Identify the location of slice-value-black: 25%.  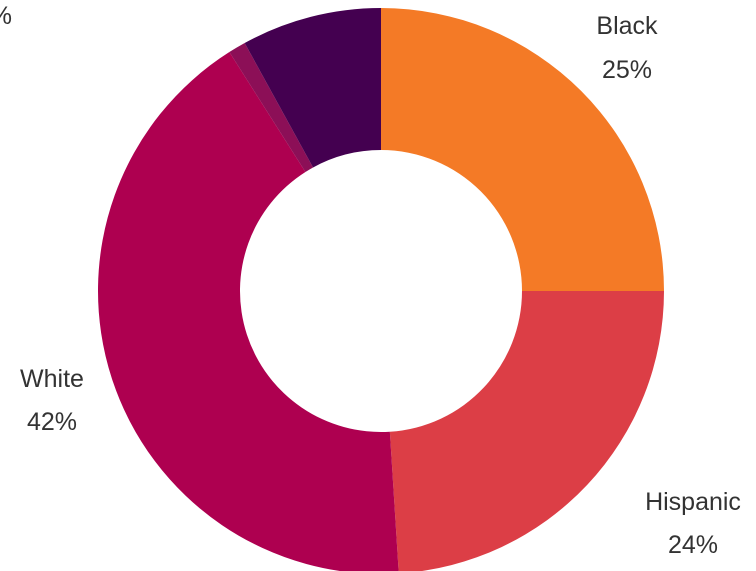
(627, 70).